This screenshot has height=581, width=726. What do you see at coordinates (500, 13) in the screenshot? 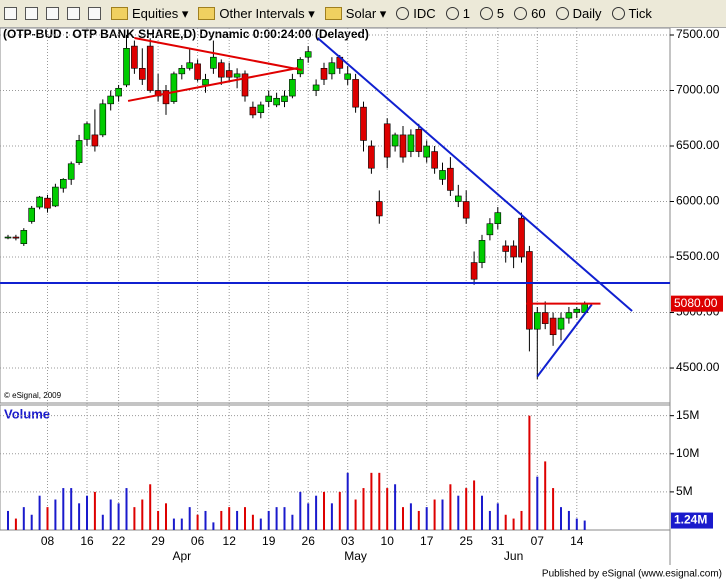
I see `button-label: 5` at bounding box center [500, 13].